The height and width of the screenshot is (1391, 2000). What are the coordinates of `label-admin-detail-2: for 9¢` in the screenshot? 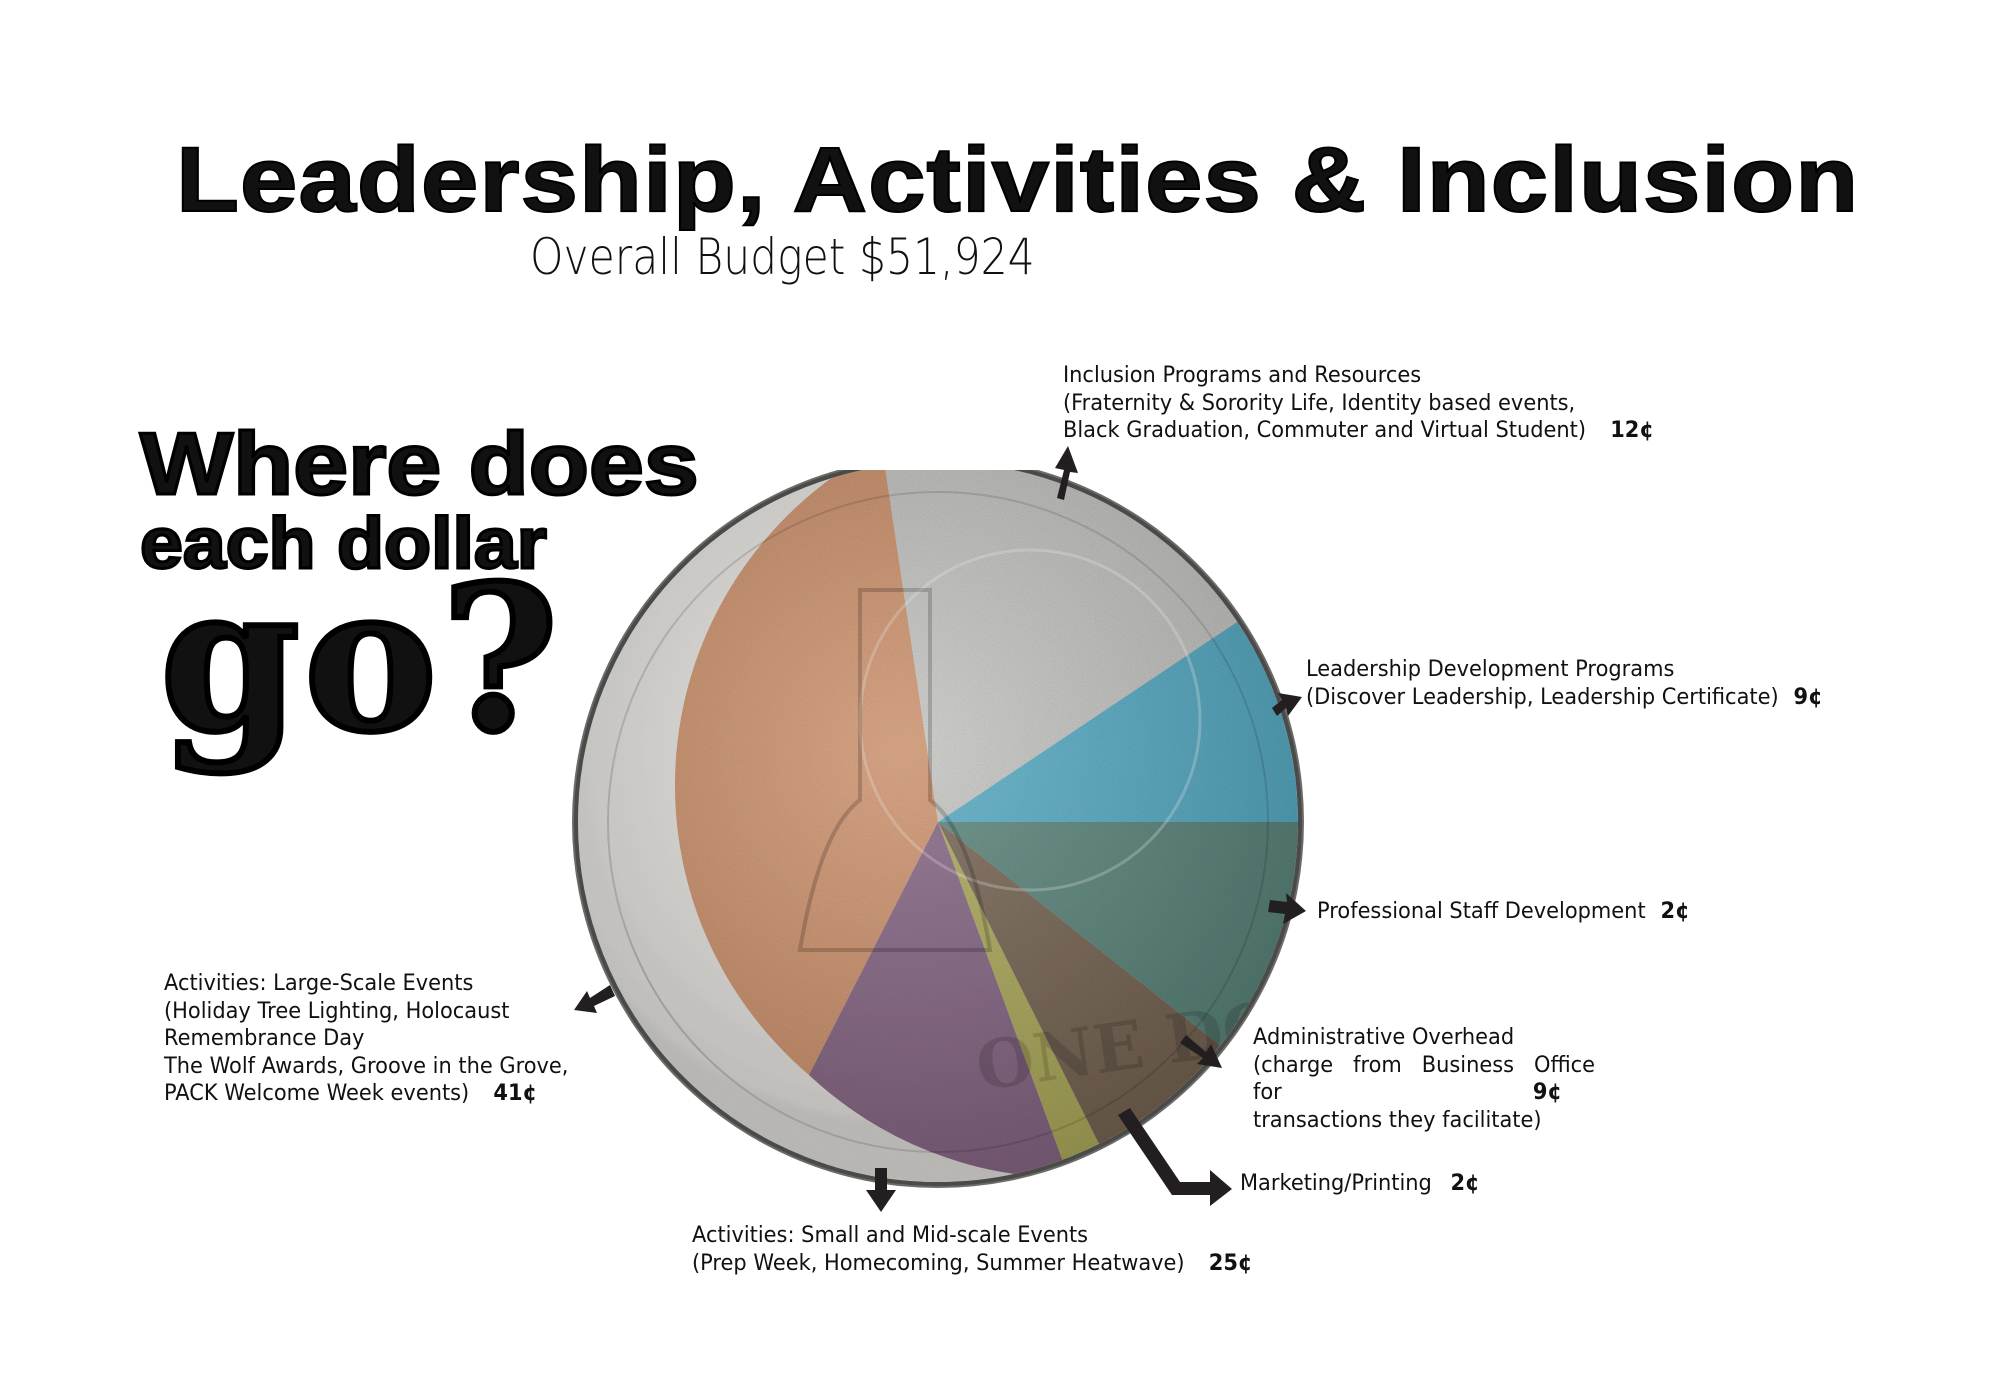 It's located at (1424, 1093).